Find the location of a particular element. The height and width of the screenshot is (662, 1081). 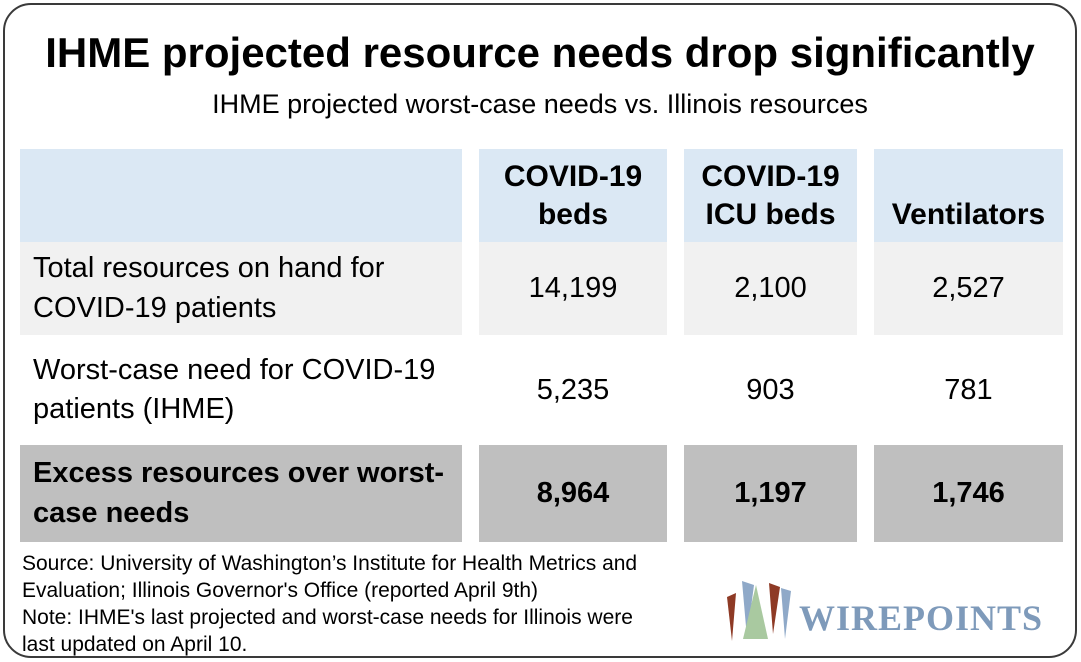

value-excess-ventilators: 1,746 is located at coordinates (968, 493).